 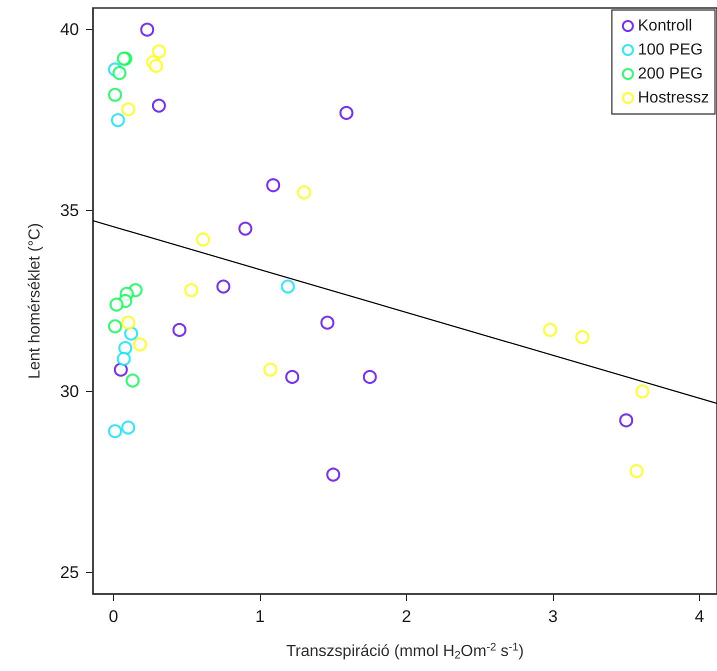 What do you see at coordinates (665, 26) in the screenshot?
I see `legend-label: Kontroll` at bounding box center [665, 26].